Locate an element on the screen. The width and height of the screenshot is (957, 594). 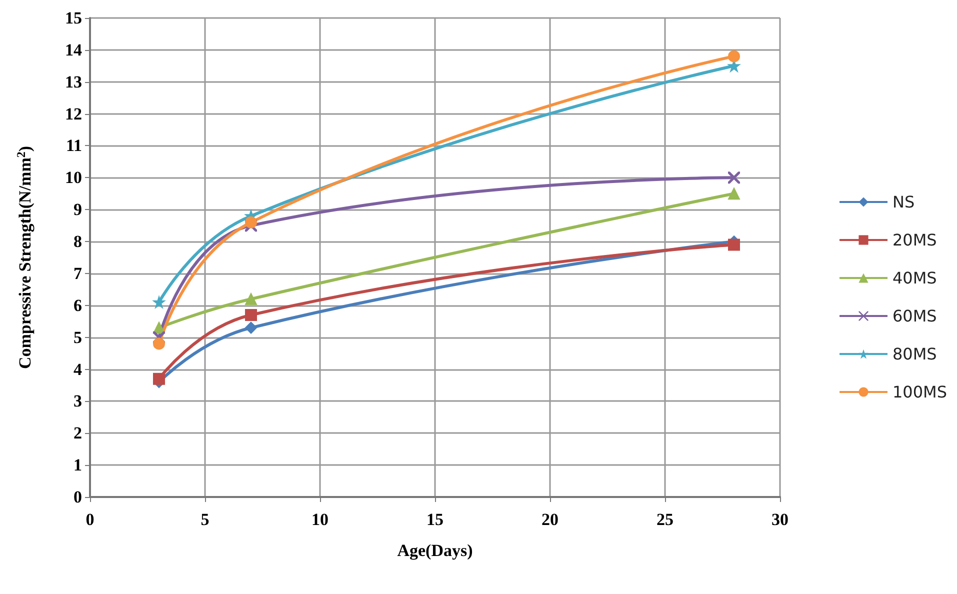
legend-label: NS is located at coordinates (903, 202).